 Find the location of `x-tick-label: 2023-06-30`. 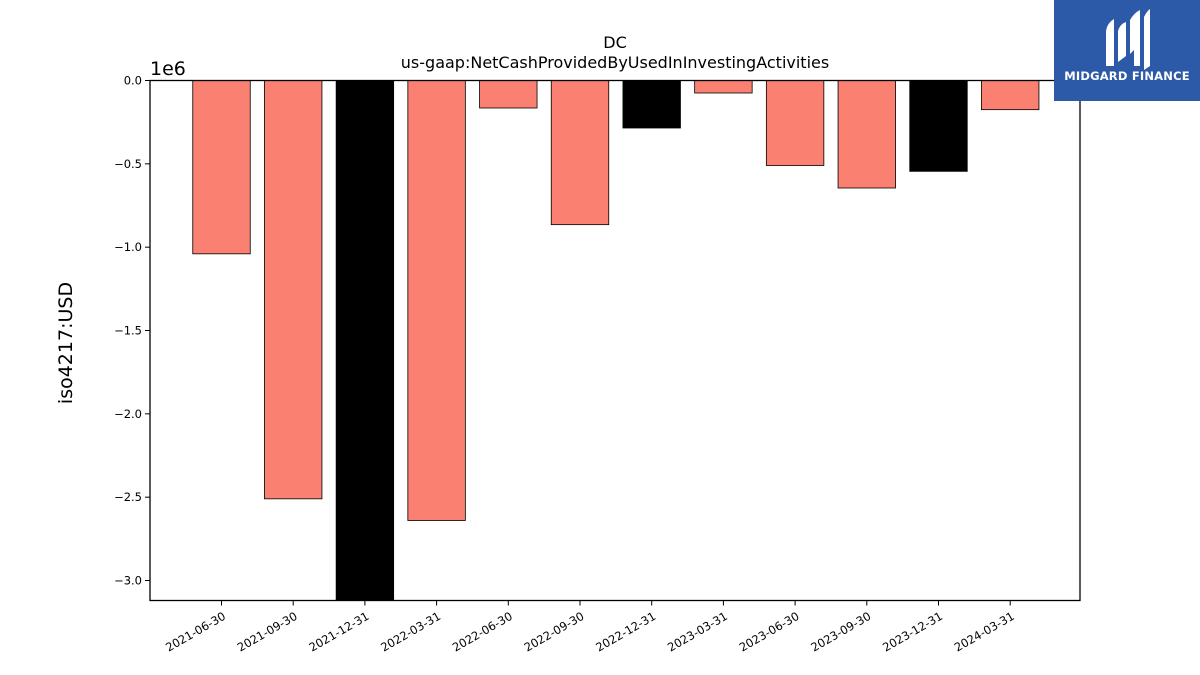

x-tick-label: 2023-06-30 is located at coordinates (769, 632).